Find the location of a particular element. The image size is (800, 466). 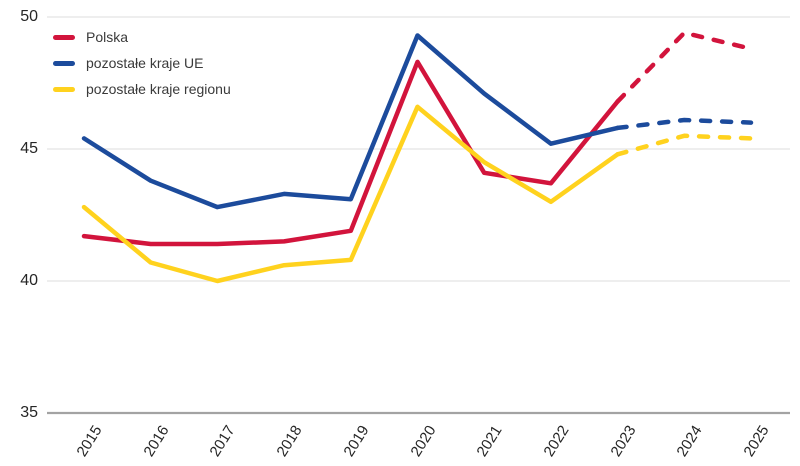

legend-item-polska: Polska is located at coordinates (142, 37).